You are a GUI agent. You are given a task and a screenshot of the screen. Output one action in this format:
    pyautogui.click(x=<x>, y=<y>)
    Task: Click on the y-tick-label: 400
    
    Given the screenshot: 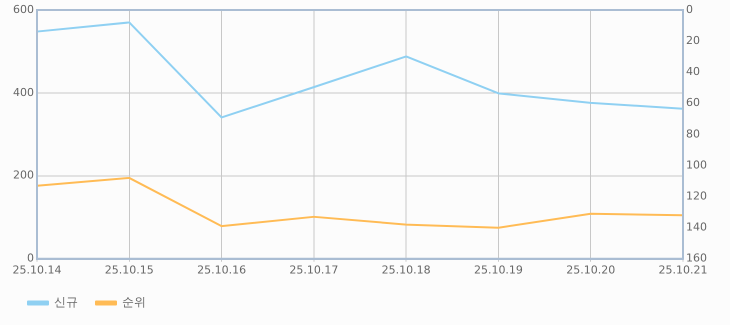 What is the action you would take?
    pyautogui.click(x=23, y=92)
    